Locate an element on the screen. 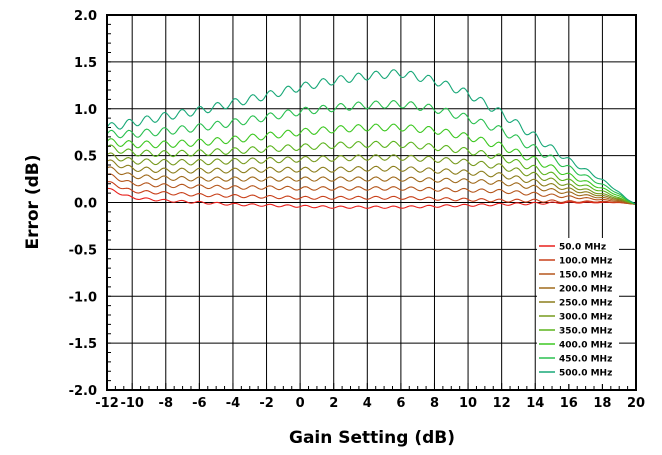 This screenshot has height=455, width=662. y-tick-label: -1.0 is located at coordinates (83, 297).